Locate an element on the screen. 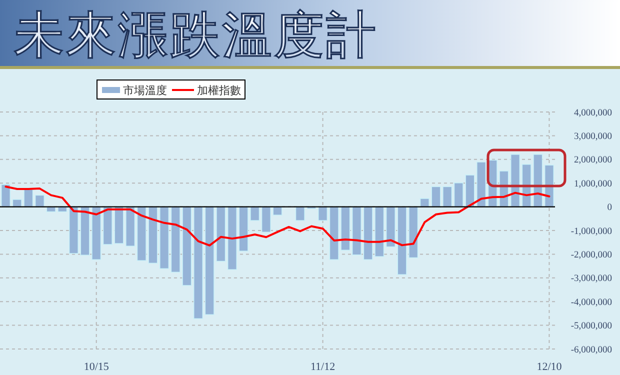  x-tick-label: 11/12 is located at coordinates (323, 367).